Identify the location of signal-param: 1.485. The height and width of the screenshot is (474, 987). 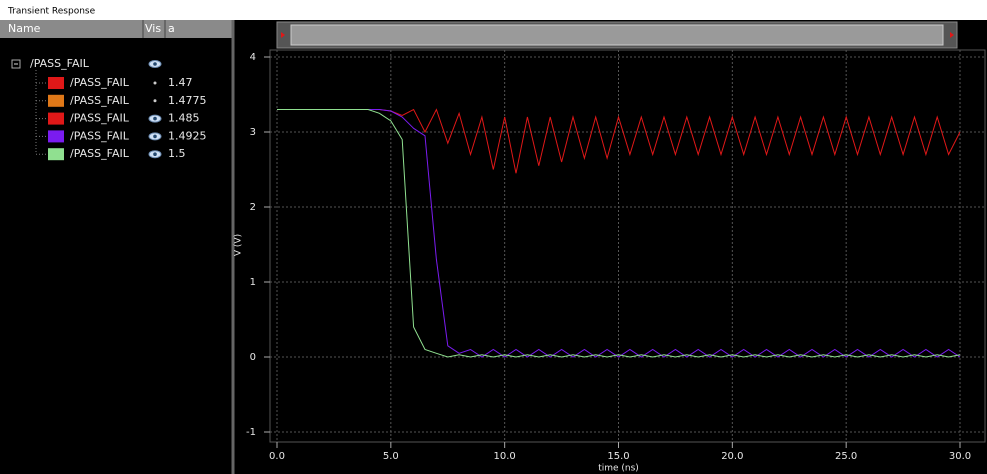
(184, 118).